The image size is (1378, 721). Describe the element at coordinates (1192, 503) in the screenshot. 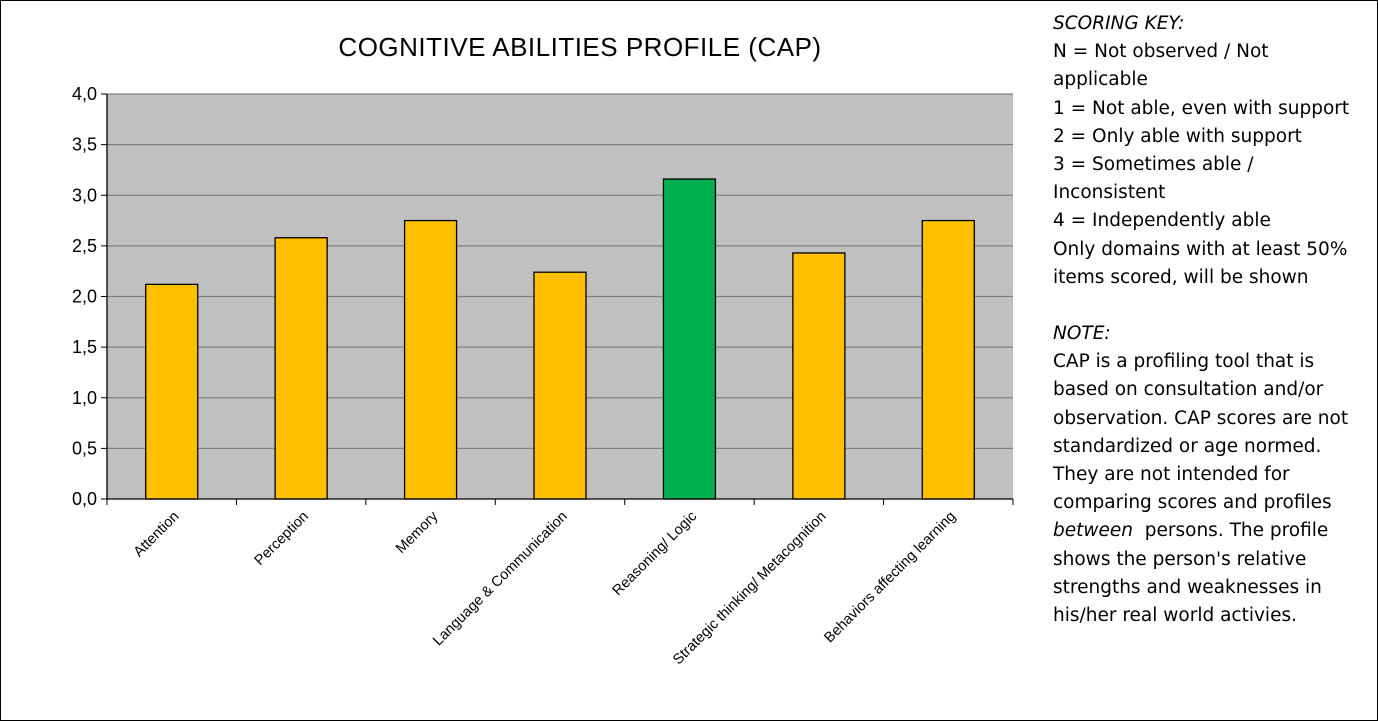

I see `note-line: comparing scores and profiles` at that location.